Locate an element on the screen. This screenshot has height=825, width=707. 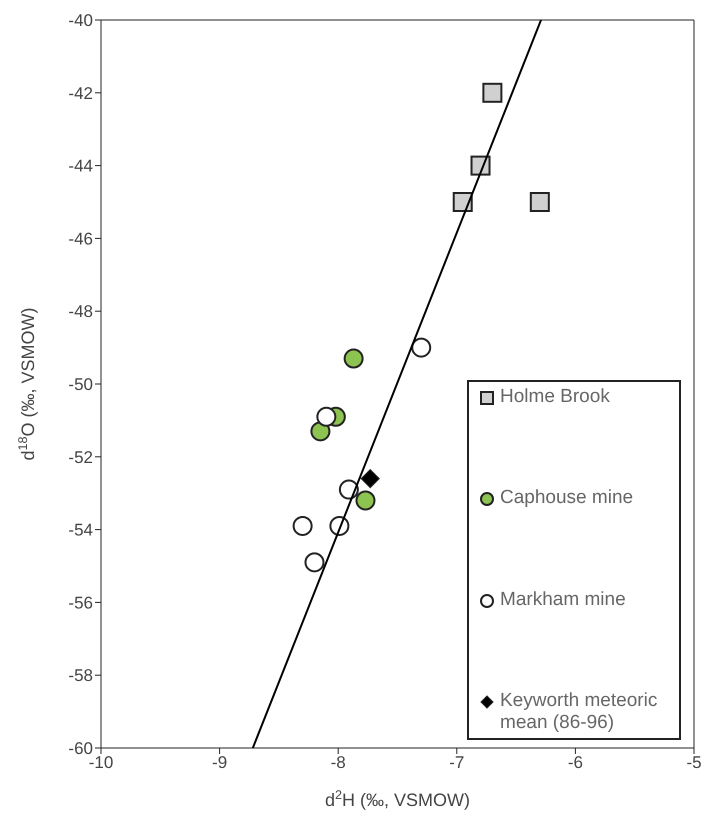
y-tick-label: -52 is located at coordinates (80, 457).